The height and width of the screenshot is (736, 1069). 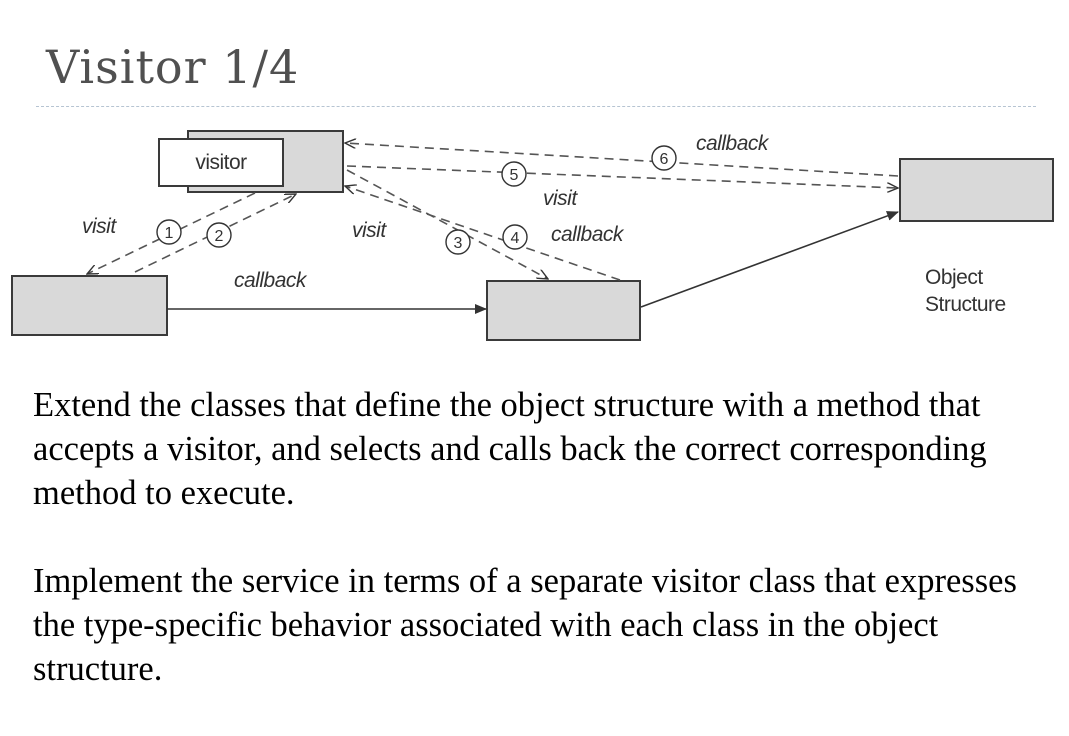 I want to click on object-structure-box, so click(x=976, y=190).